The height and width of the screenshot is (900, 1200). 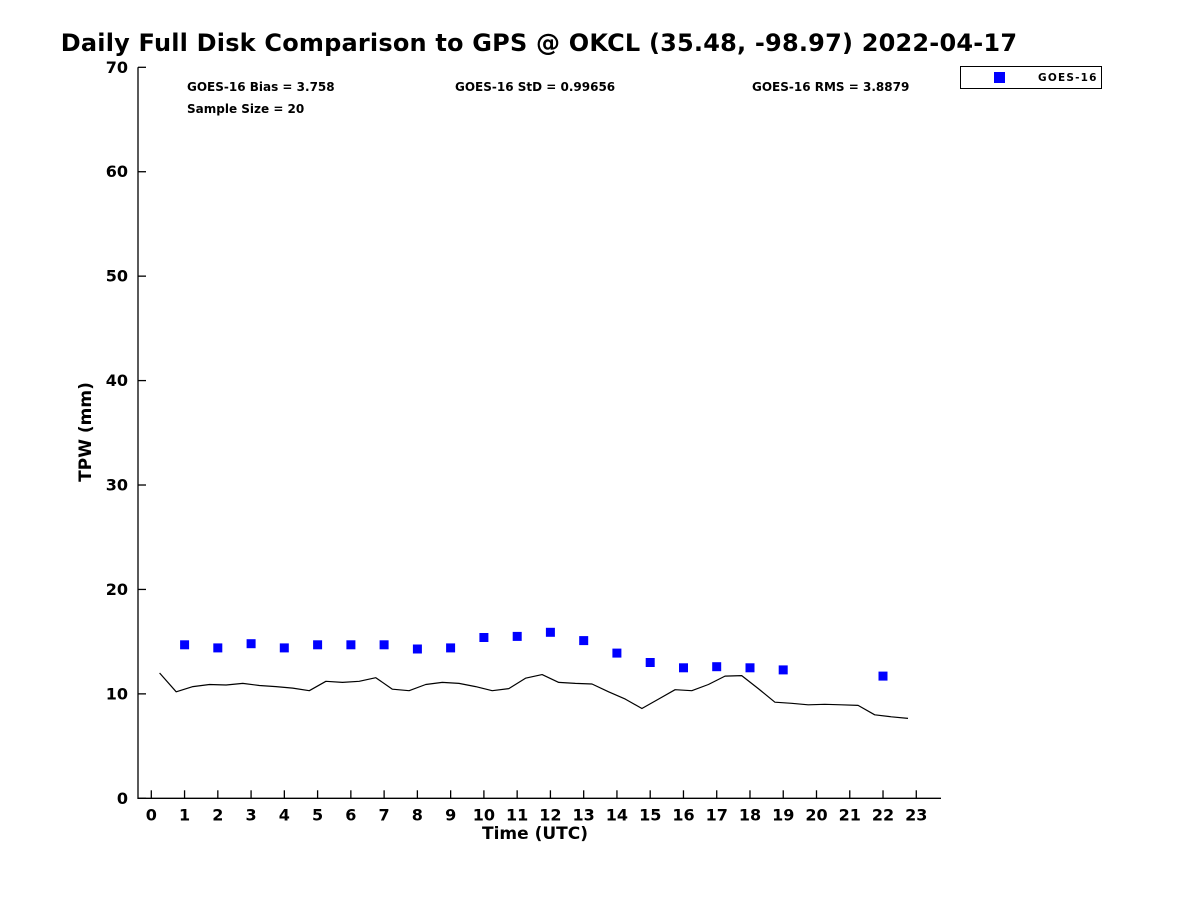 What do you see at coordinates (999, 77) in the screenshot?
I see `goes16-square-marker-icon` at bounding box center [999, 77].